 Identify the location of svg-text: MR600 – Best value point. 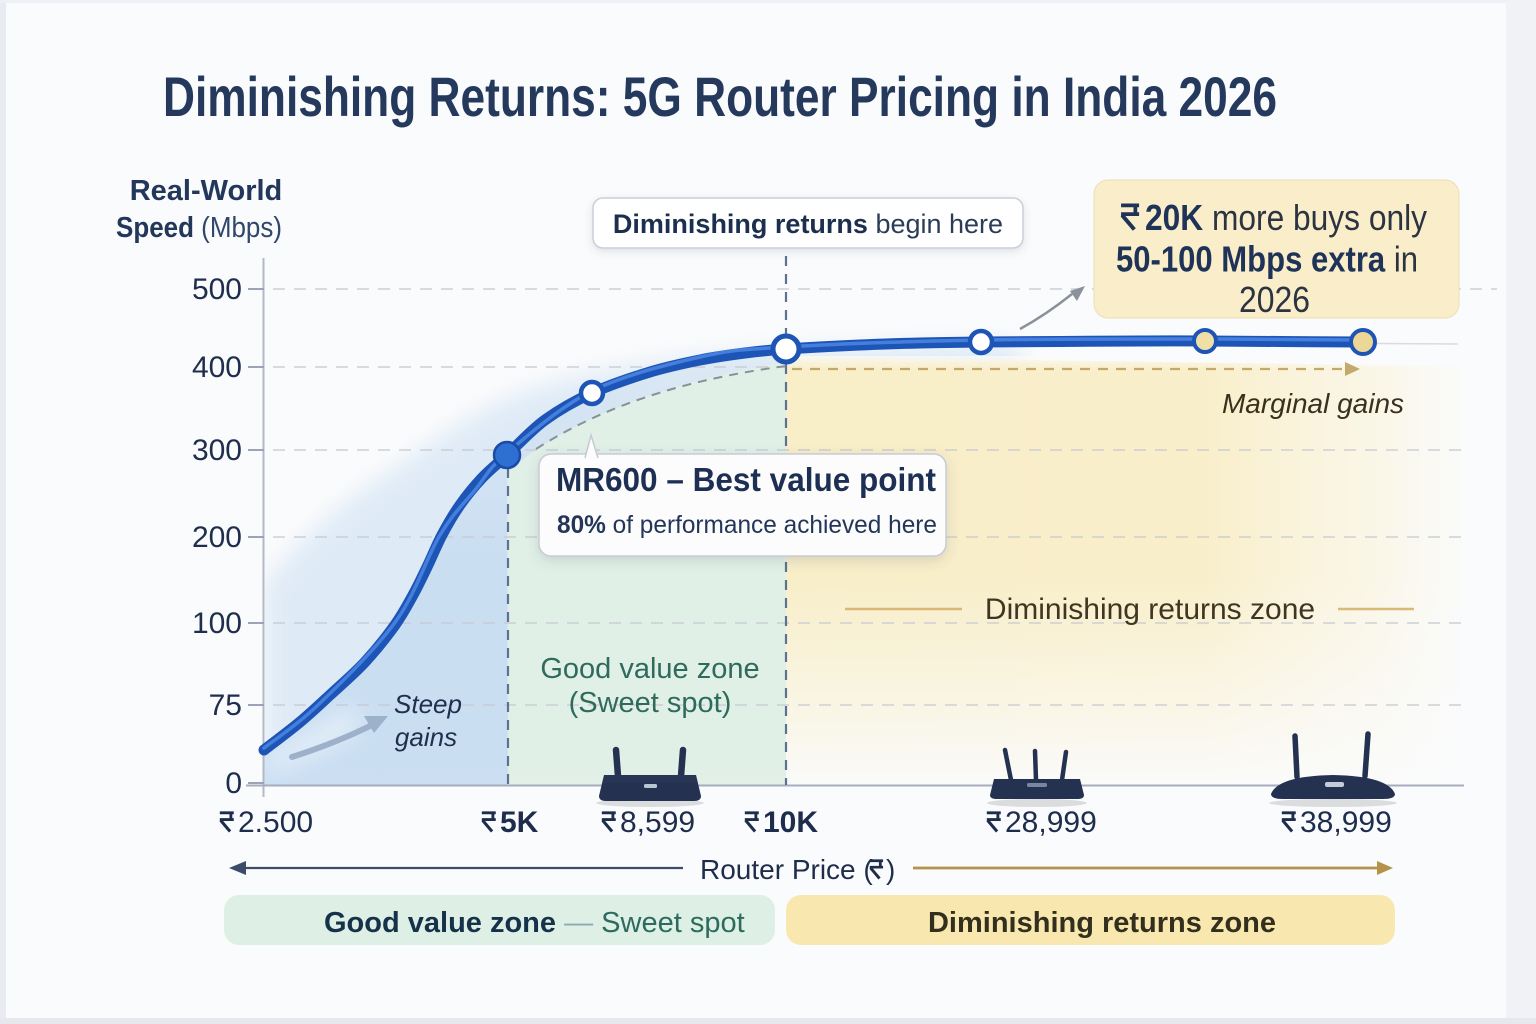
(746, 479).